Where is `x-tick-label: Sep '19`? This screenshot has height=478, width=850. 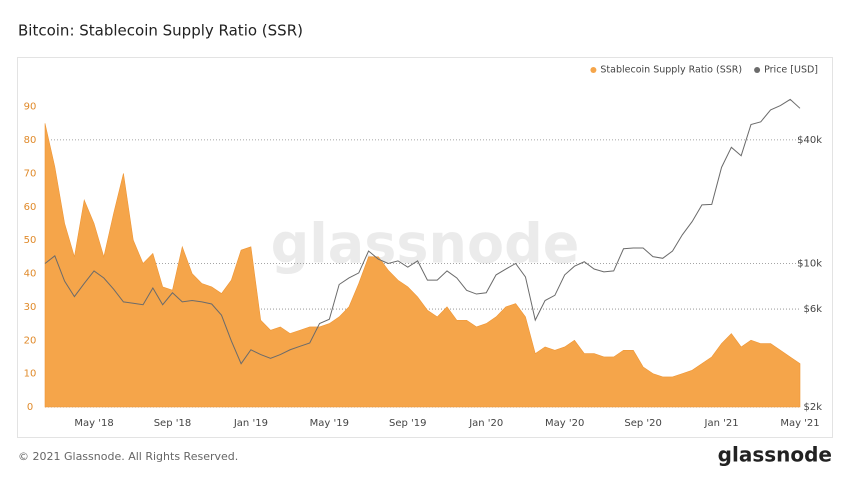
x-tick-label: Sep '19 is located at coordinates (408, 423).